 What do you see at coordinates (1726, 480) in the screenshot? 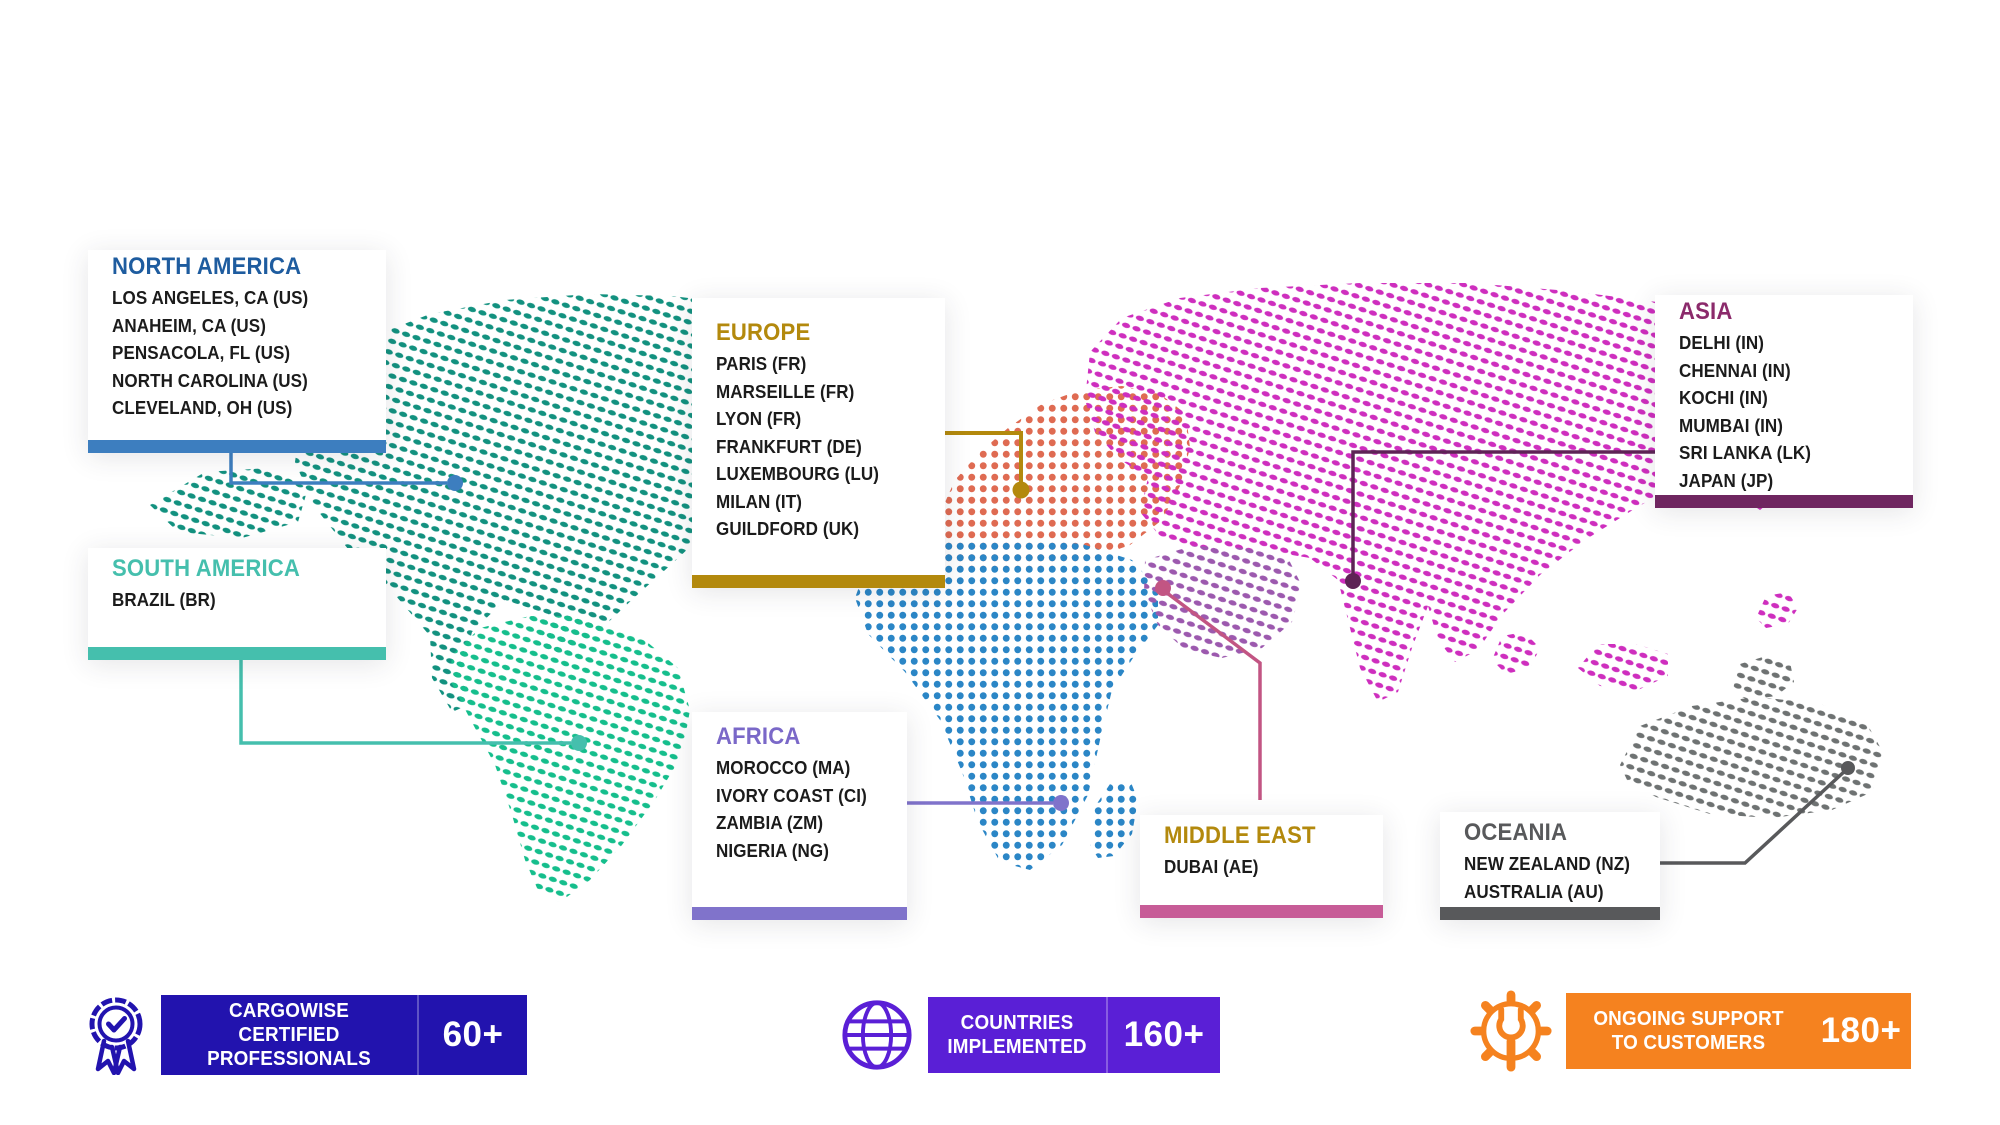
I see `region-location: JAPAN (JP)` at bounding box center [1726, 480].